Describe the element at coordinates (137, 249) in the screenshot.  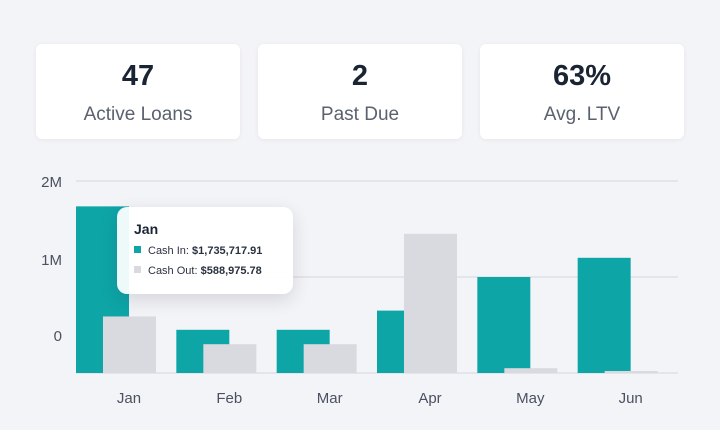
I see `cash-in-swatch` at that location.